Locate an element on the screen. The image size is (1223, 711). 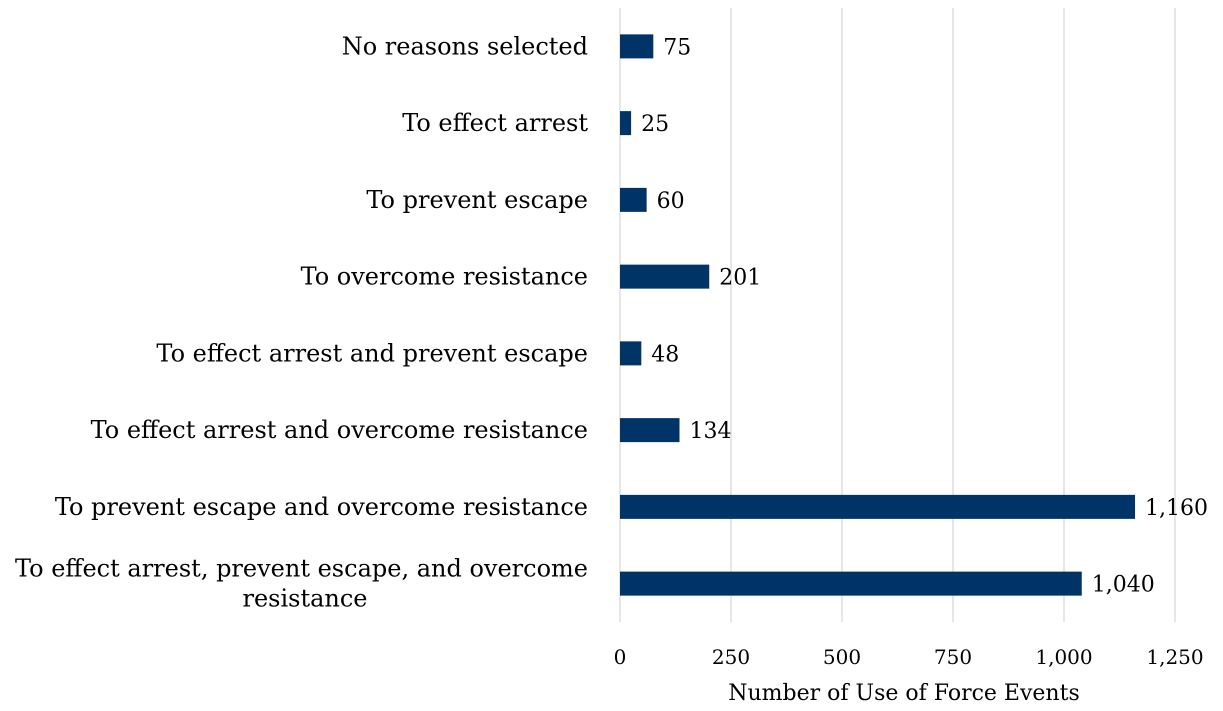
category-label: To effect arrest and prevent escape is located at coordinates (372, 353).